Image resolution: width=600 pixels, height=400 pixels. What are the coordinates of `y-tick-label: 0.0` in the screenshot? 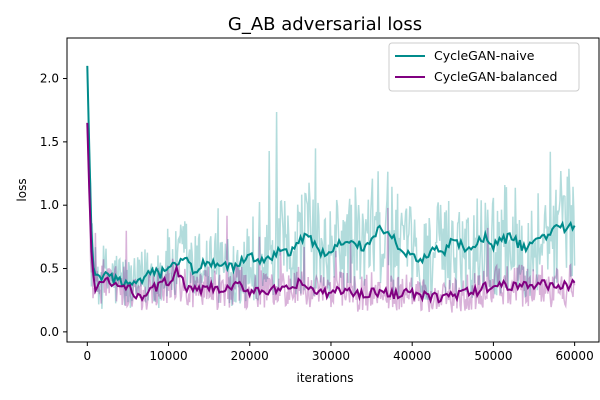 It's located at (49, 332).